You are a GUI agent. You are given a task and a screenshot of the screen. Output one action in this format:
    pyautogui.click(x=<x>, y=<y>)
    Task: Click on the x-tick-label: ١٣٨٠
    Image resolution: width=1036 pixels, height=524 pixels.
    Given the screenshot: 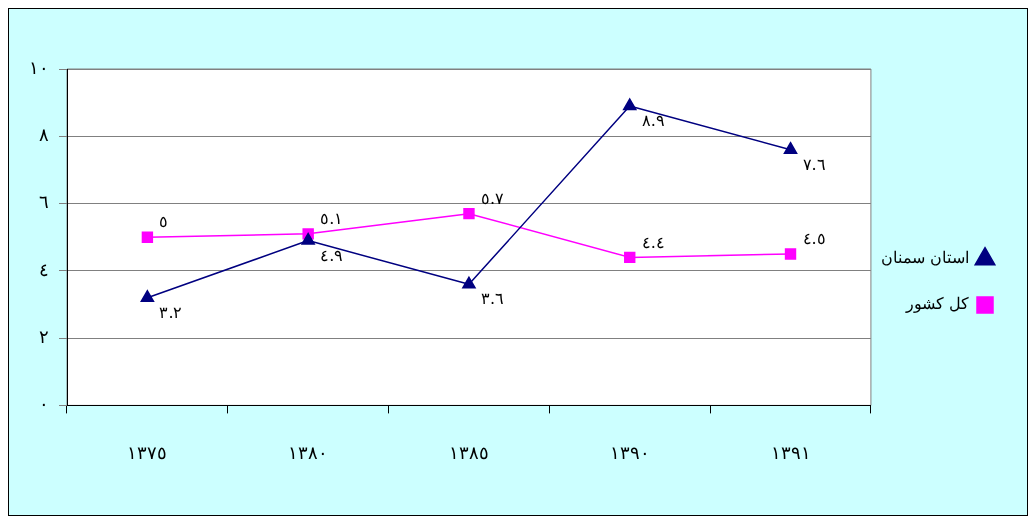 What is the action you would take?
    pyautogui.click(x=308, y=452)
    